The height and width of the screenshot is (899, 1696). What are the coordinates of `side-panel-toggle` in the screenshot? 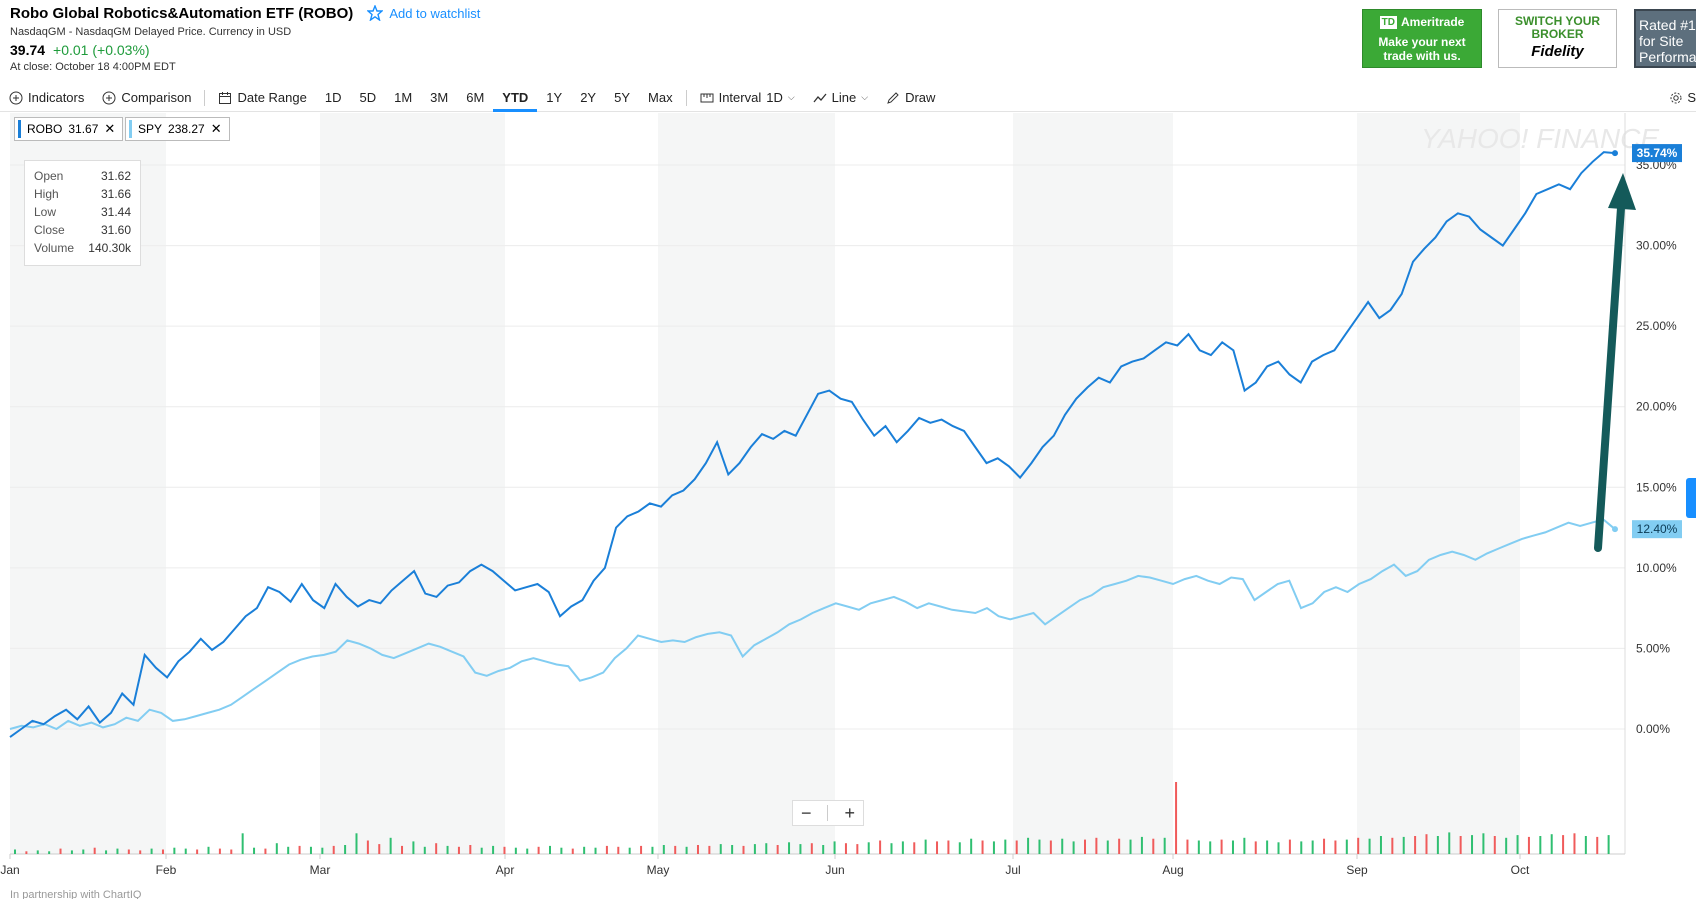 It's located at (1691, 498).